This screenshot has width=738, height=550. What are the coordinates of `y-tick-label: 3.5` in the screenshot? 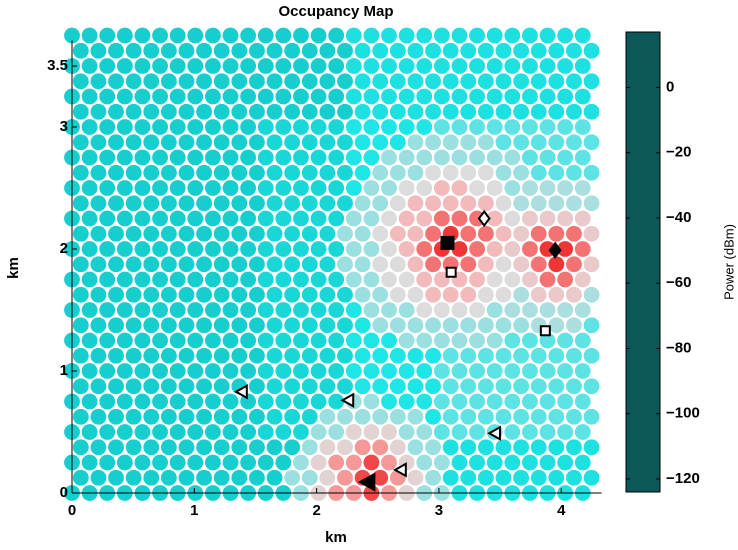 It's located at (57, 65).